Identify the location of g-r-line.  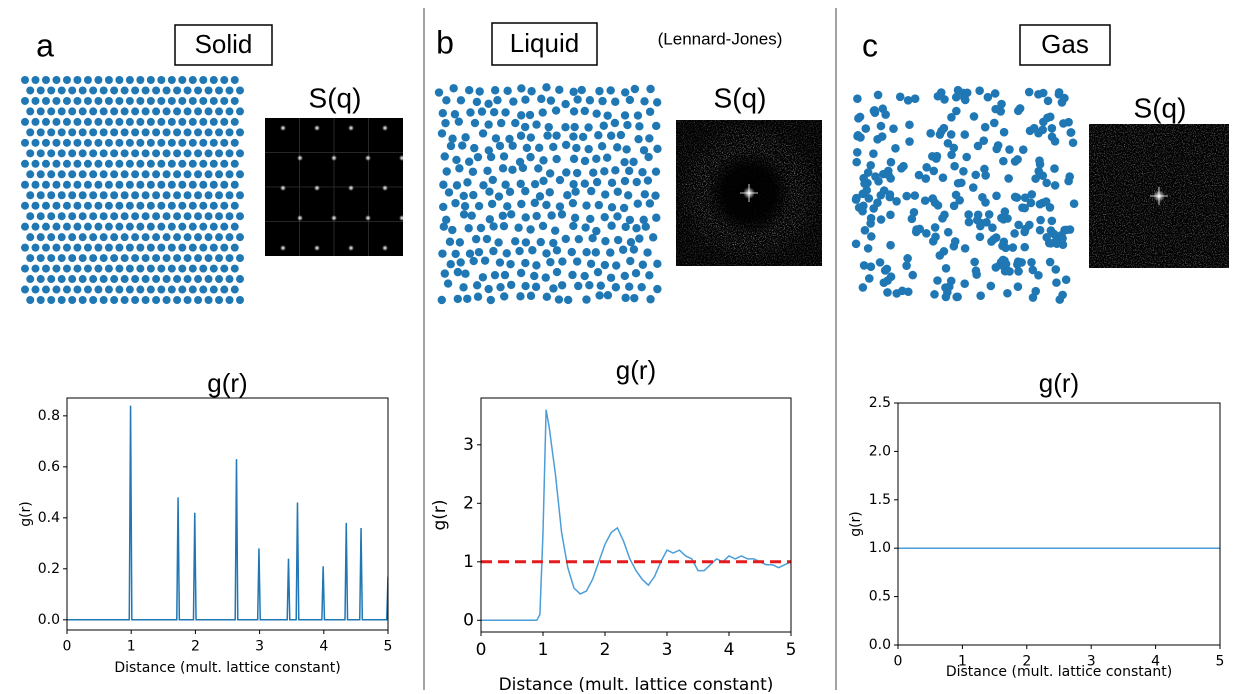
(636, 515).